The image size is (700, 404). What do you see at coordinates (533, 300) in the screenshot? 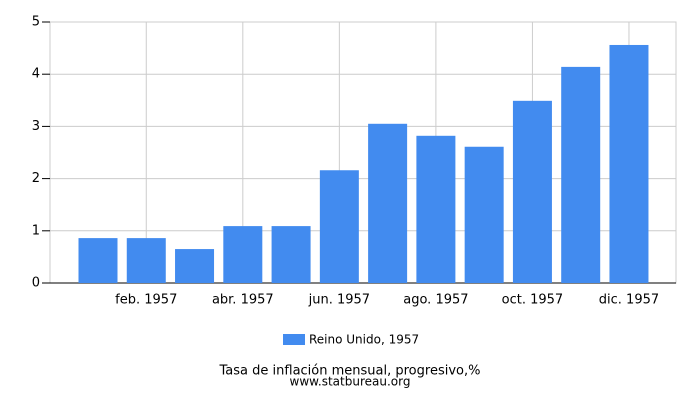
I see `x-tick-label: oct. 1957` at bounding box center [533, 300].